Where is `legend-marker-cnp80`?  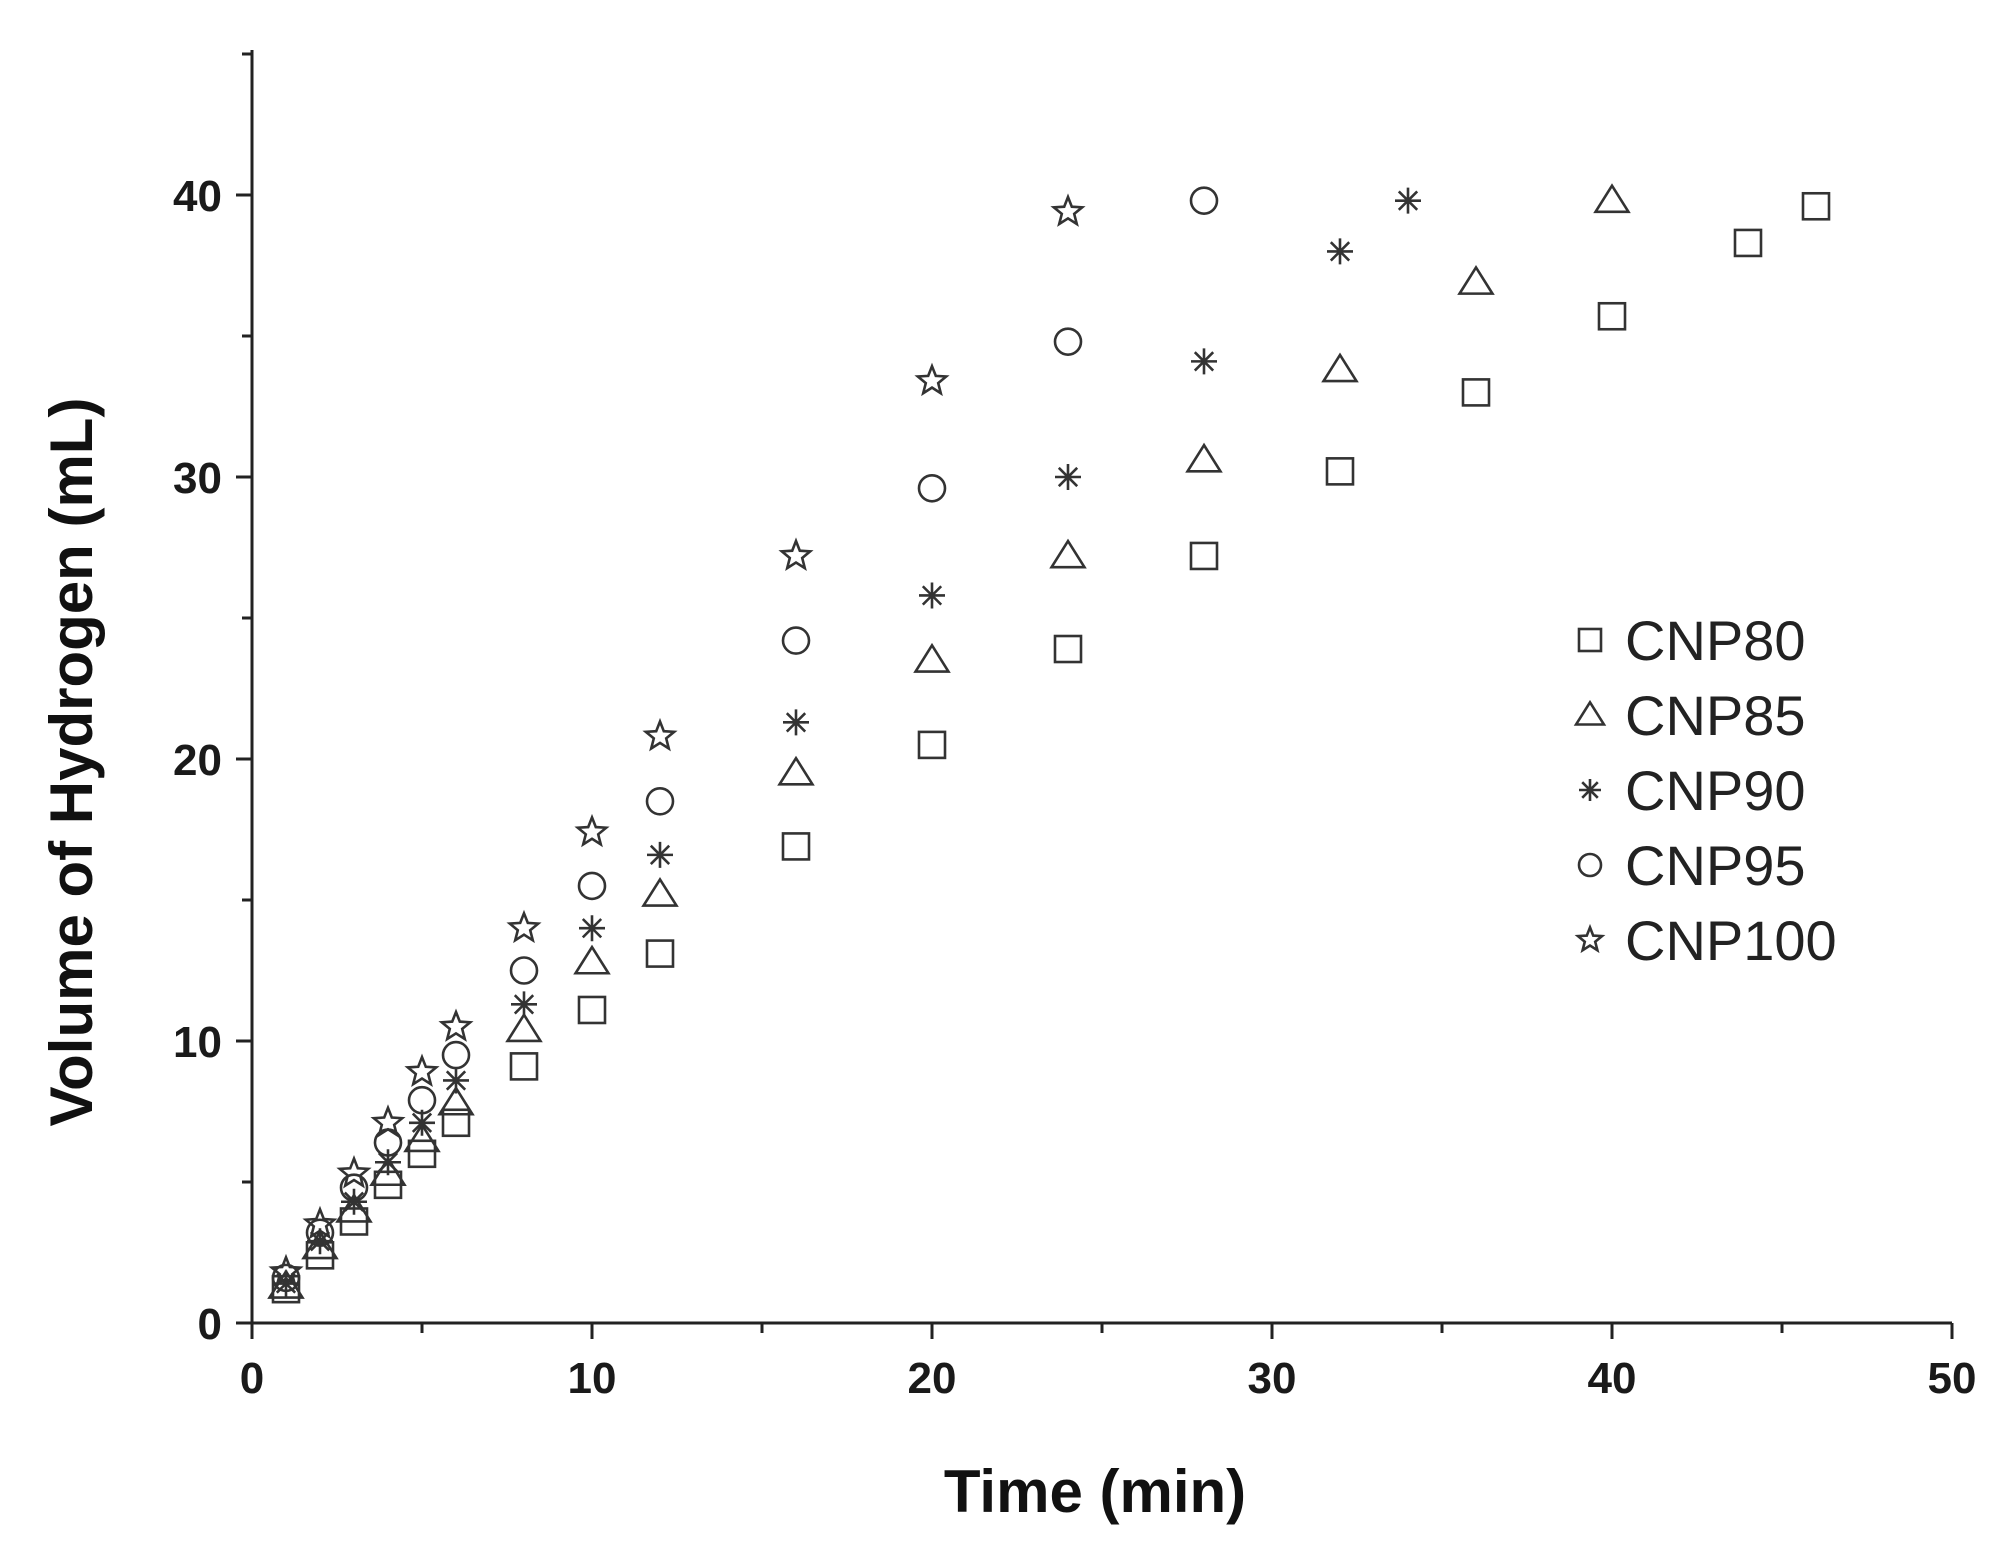
legend-marker-cnp80 is located at coordinates (1590, 640).